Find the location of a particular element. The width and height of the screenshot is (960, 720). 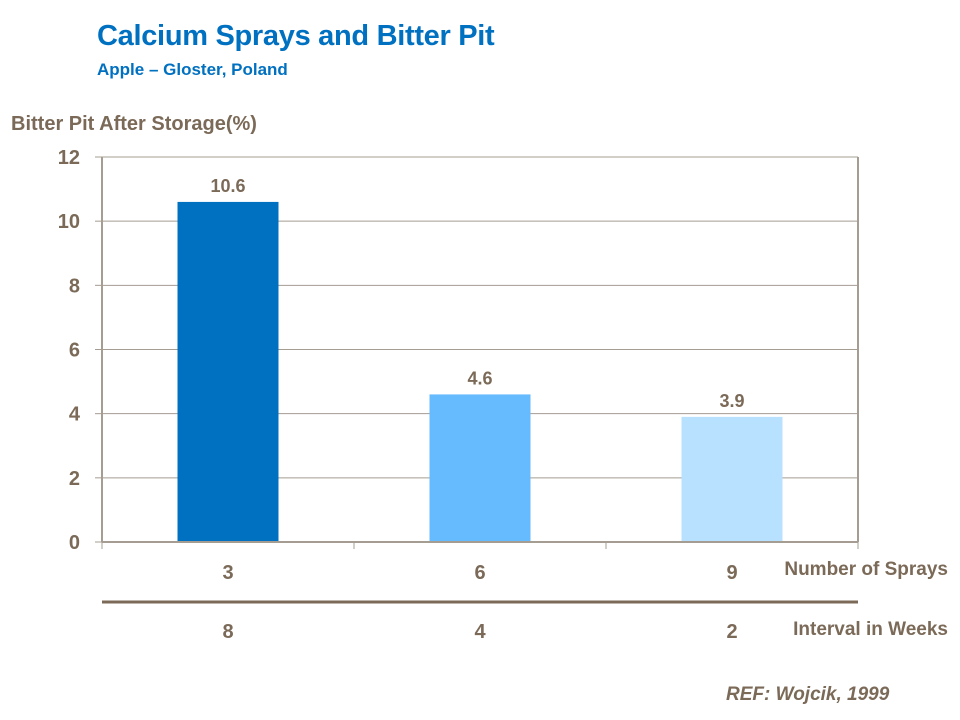

data-label: 3.9 is located at coordinates (731, 401).